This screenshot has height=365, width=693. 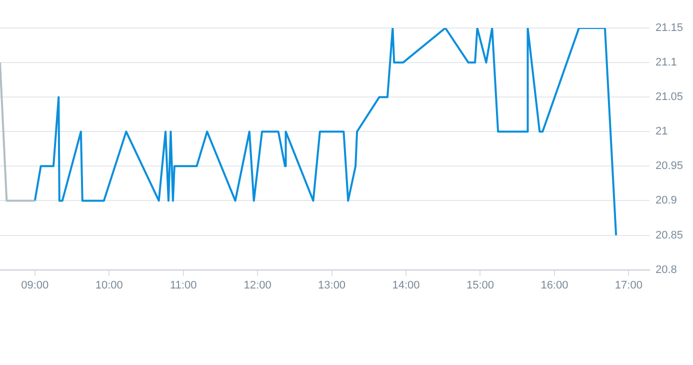 What do you see at coordinates (332, 285) in the screenshot?
I see `x-tick-label: 13:00` at bounding box center [332, 285].